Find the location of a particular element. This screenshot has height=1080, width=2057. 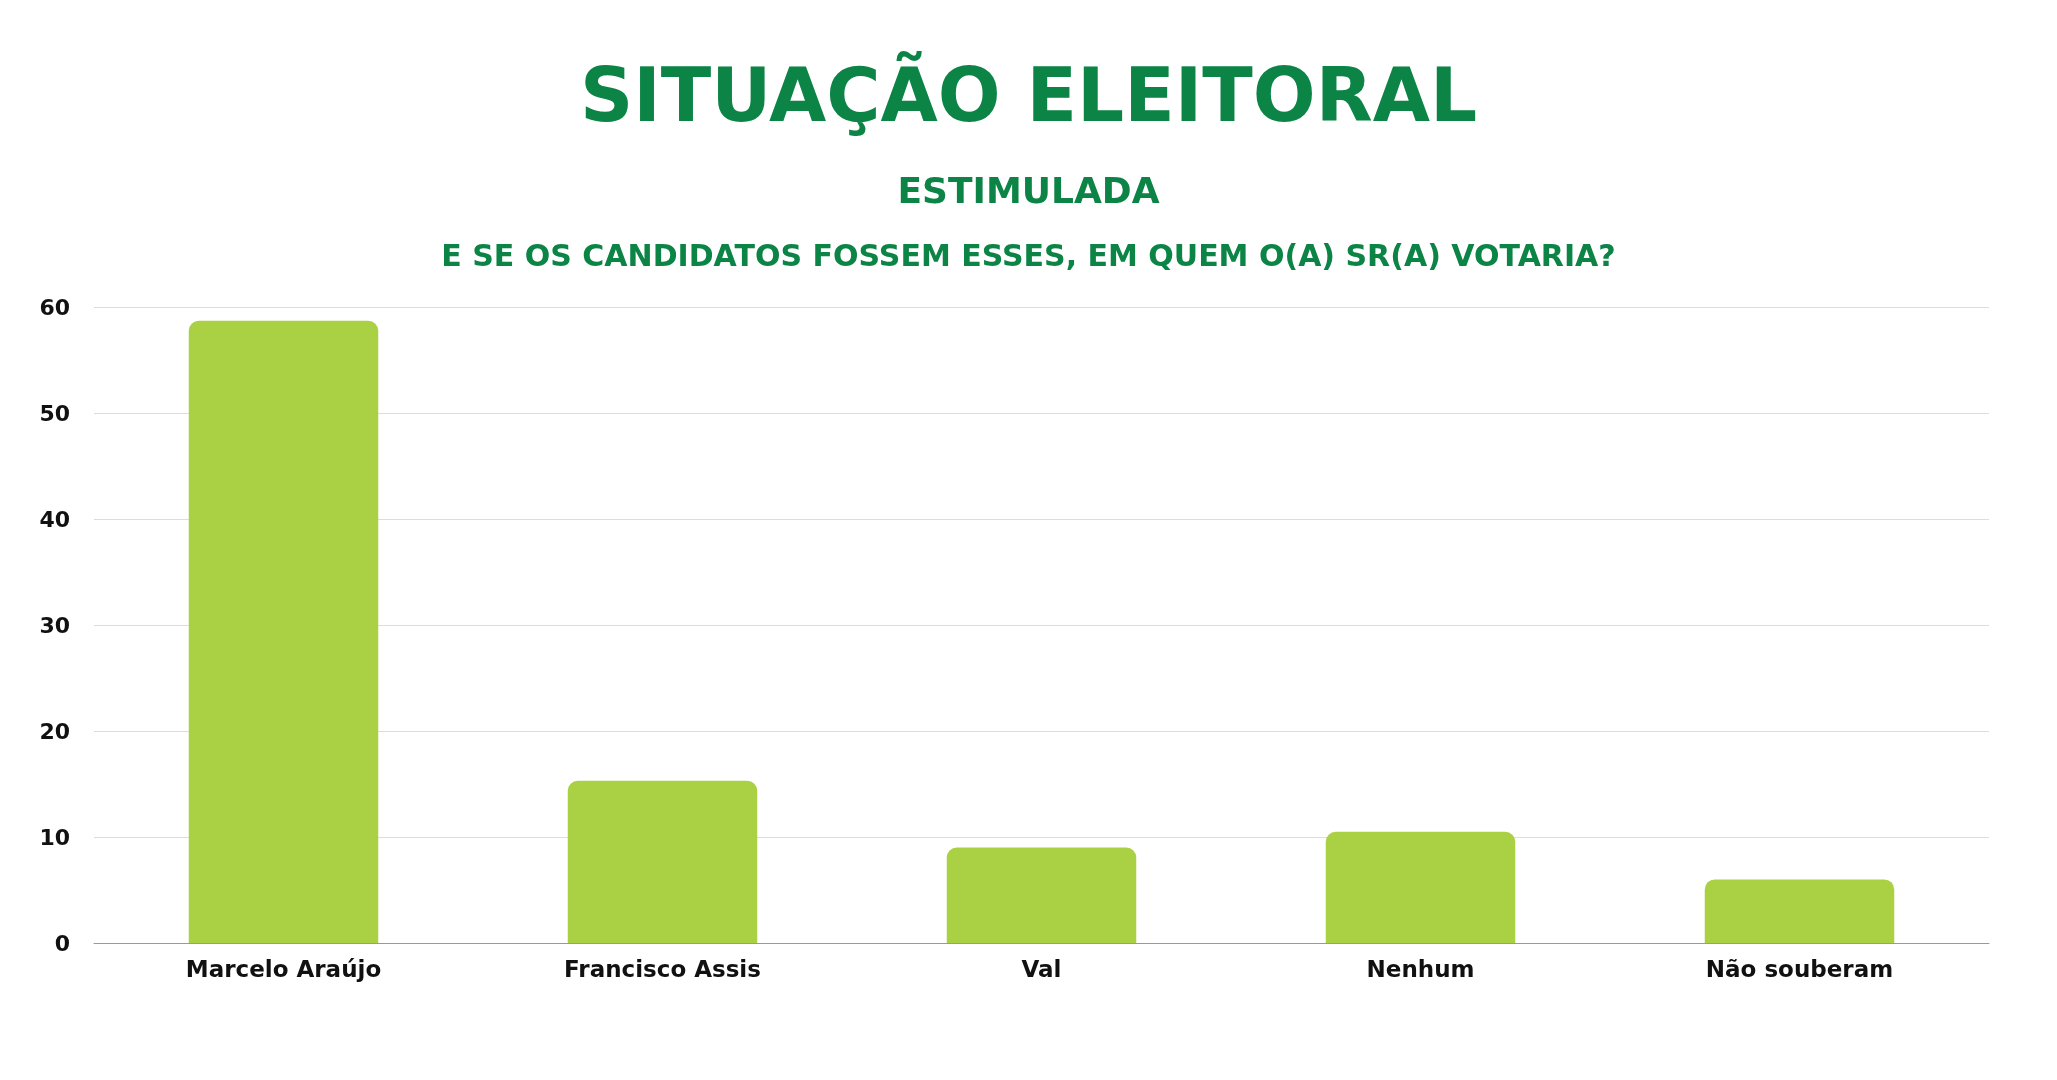

y-tick-label: 0 is located at coordinates (62, 943).